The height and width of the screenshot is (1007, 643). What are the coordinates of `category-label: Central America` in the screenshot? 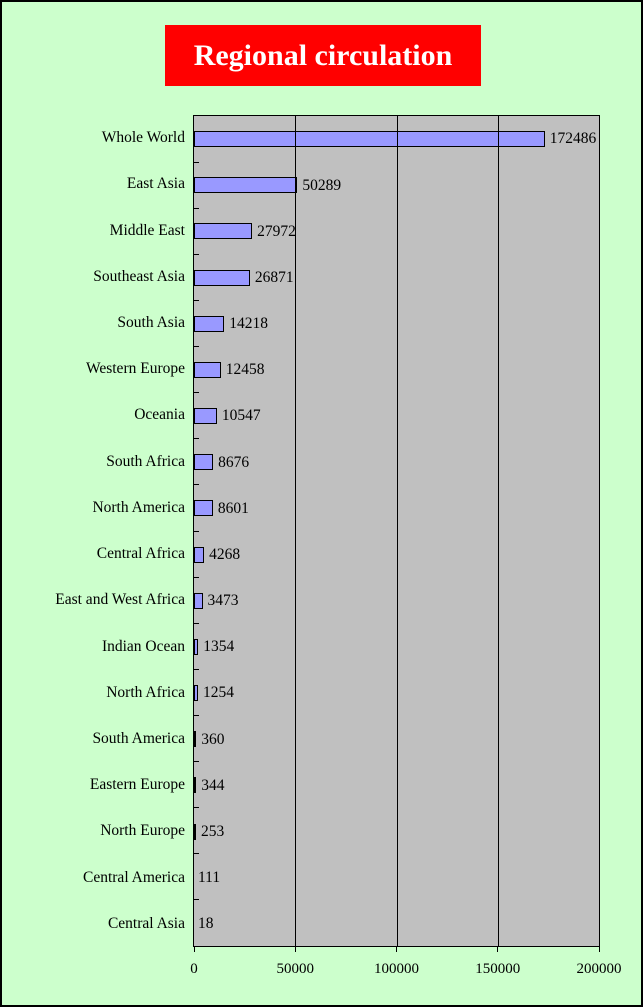 It's located at (134, 877).